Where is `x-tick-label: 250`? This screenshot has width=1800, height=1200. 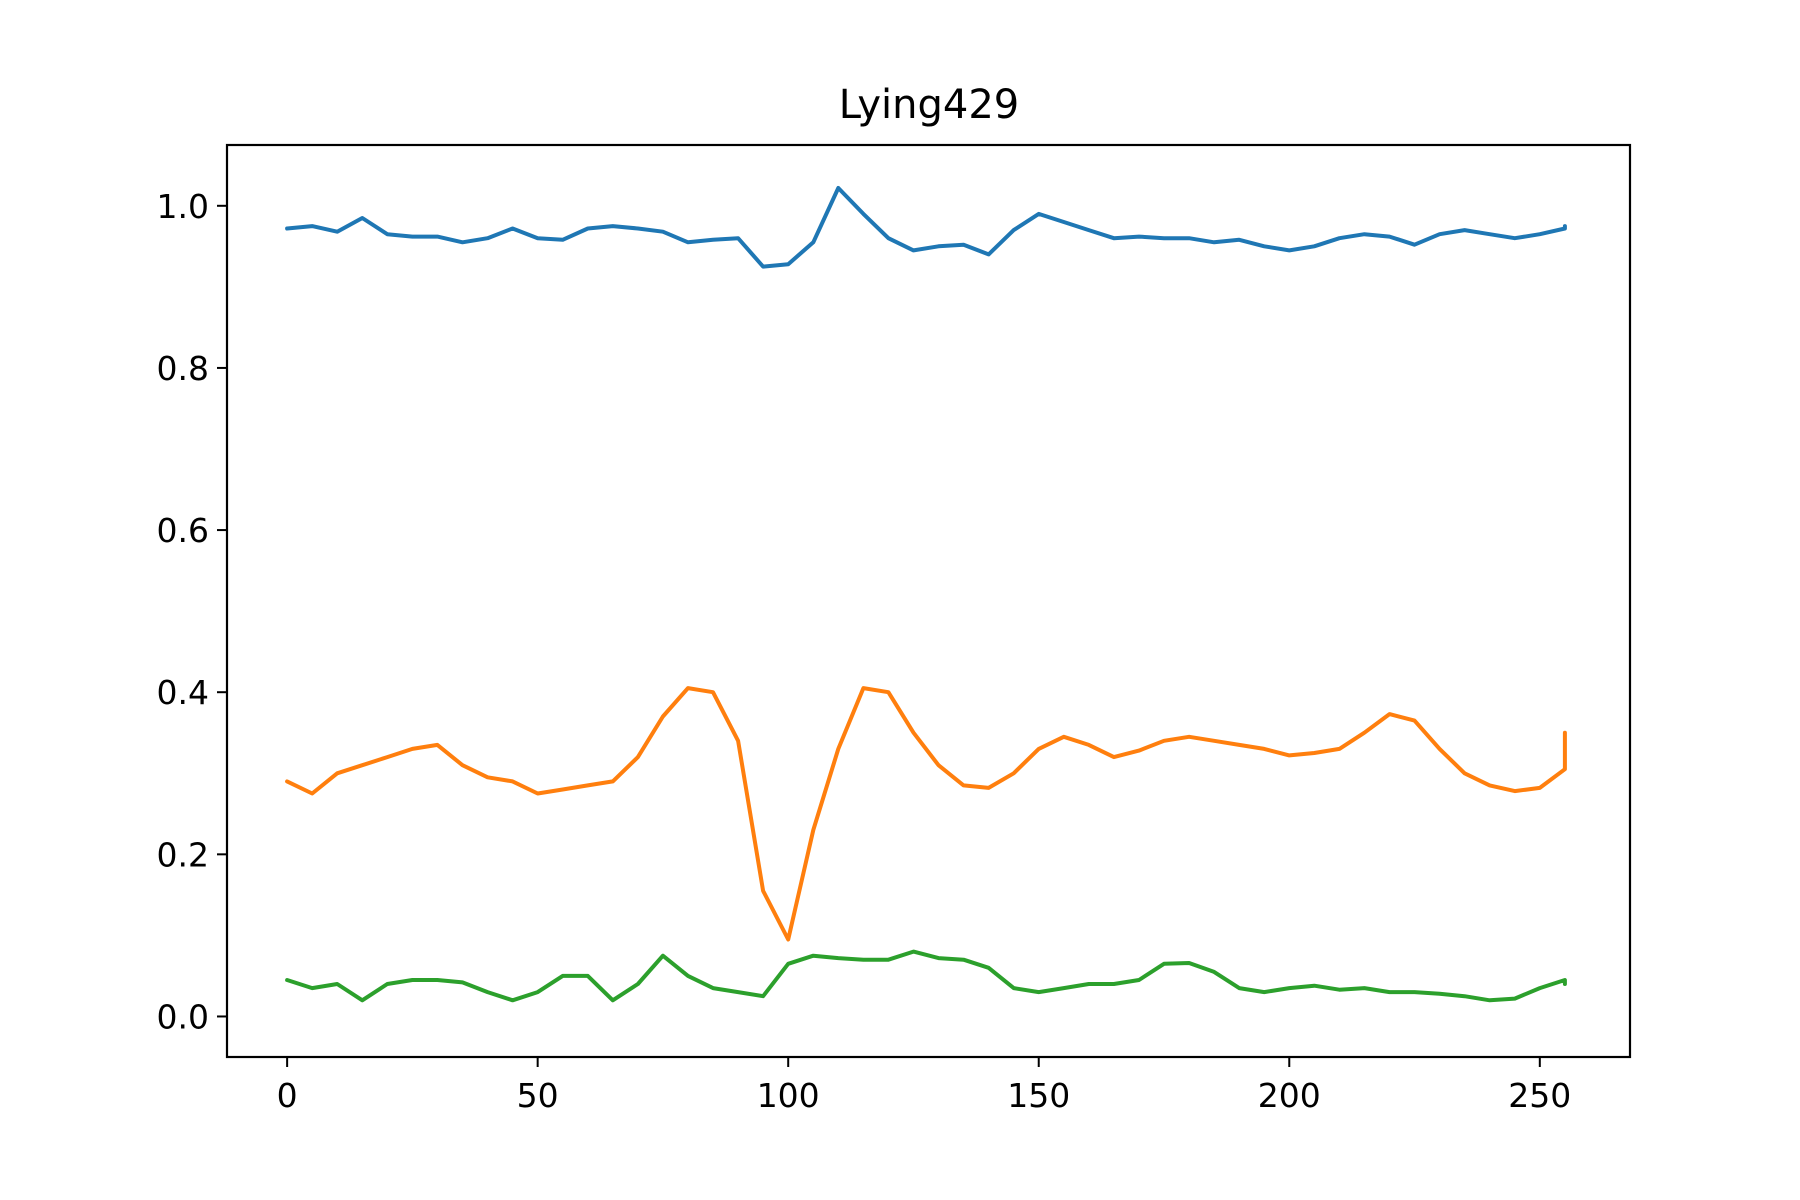 x-tick-label: 250 is located at coordinates (1539, 1095).